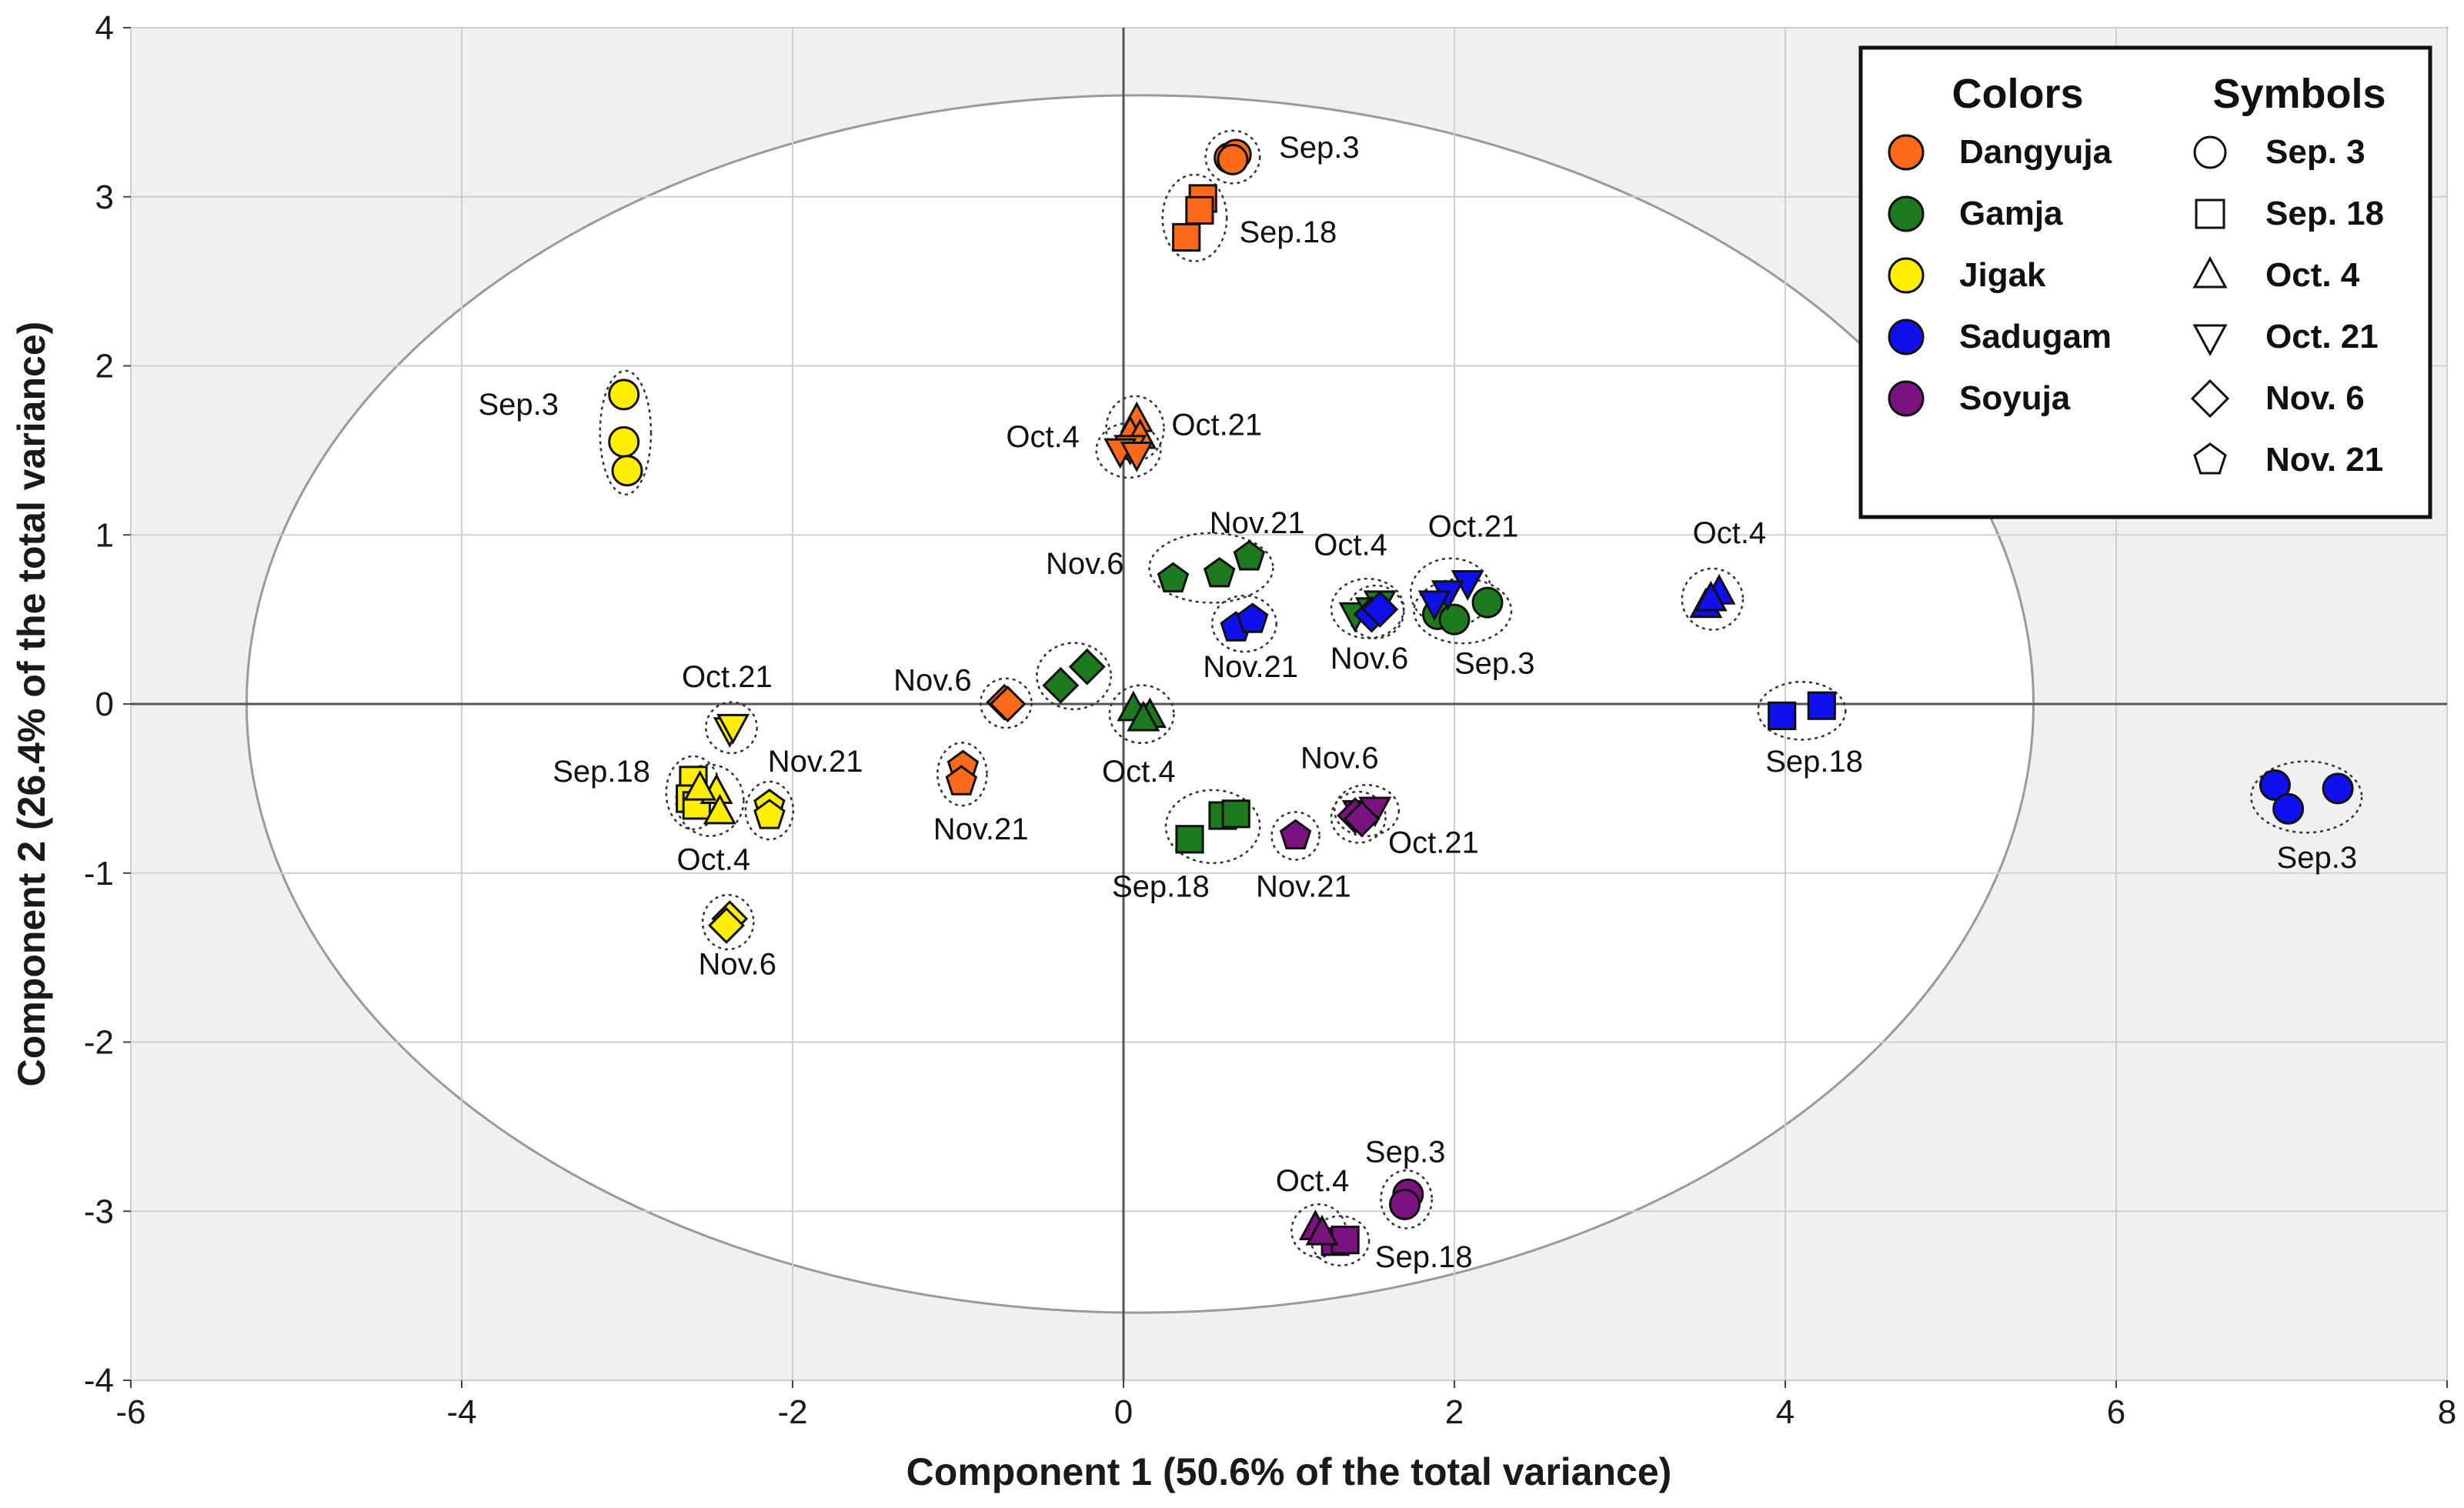  What do you see at coordinates (2447, 1412) in the screenshot?
I see `x-tick-label: 8` at bounding box center [2447, 1412].